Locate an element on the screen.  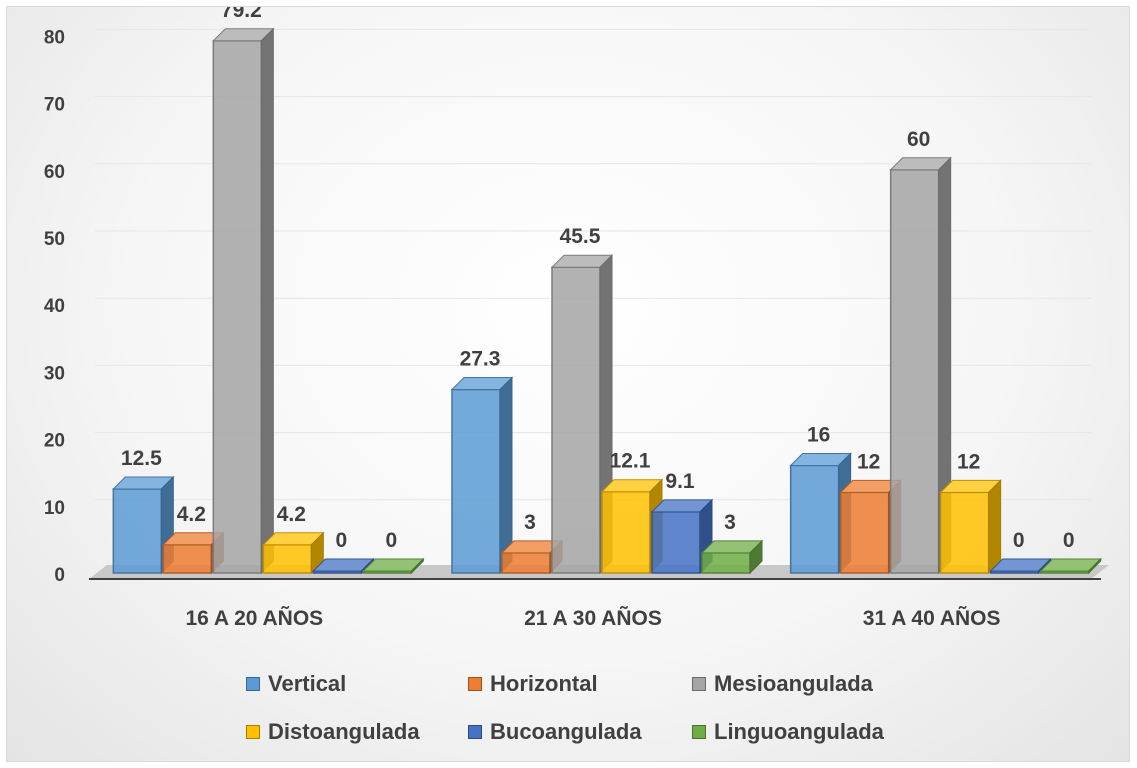
legend-label: Bucoangulada is located at coordinates (566, 731).